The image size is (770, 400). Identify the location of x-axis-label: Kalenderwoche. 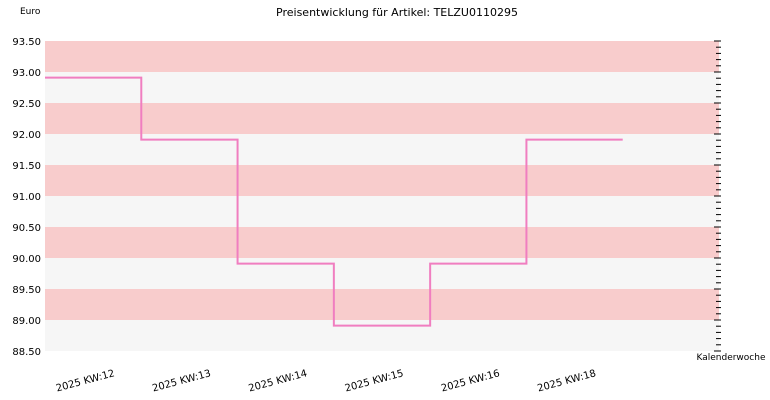
(730, 358).